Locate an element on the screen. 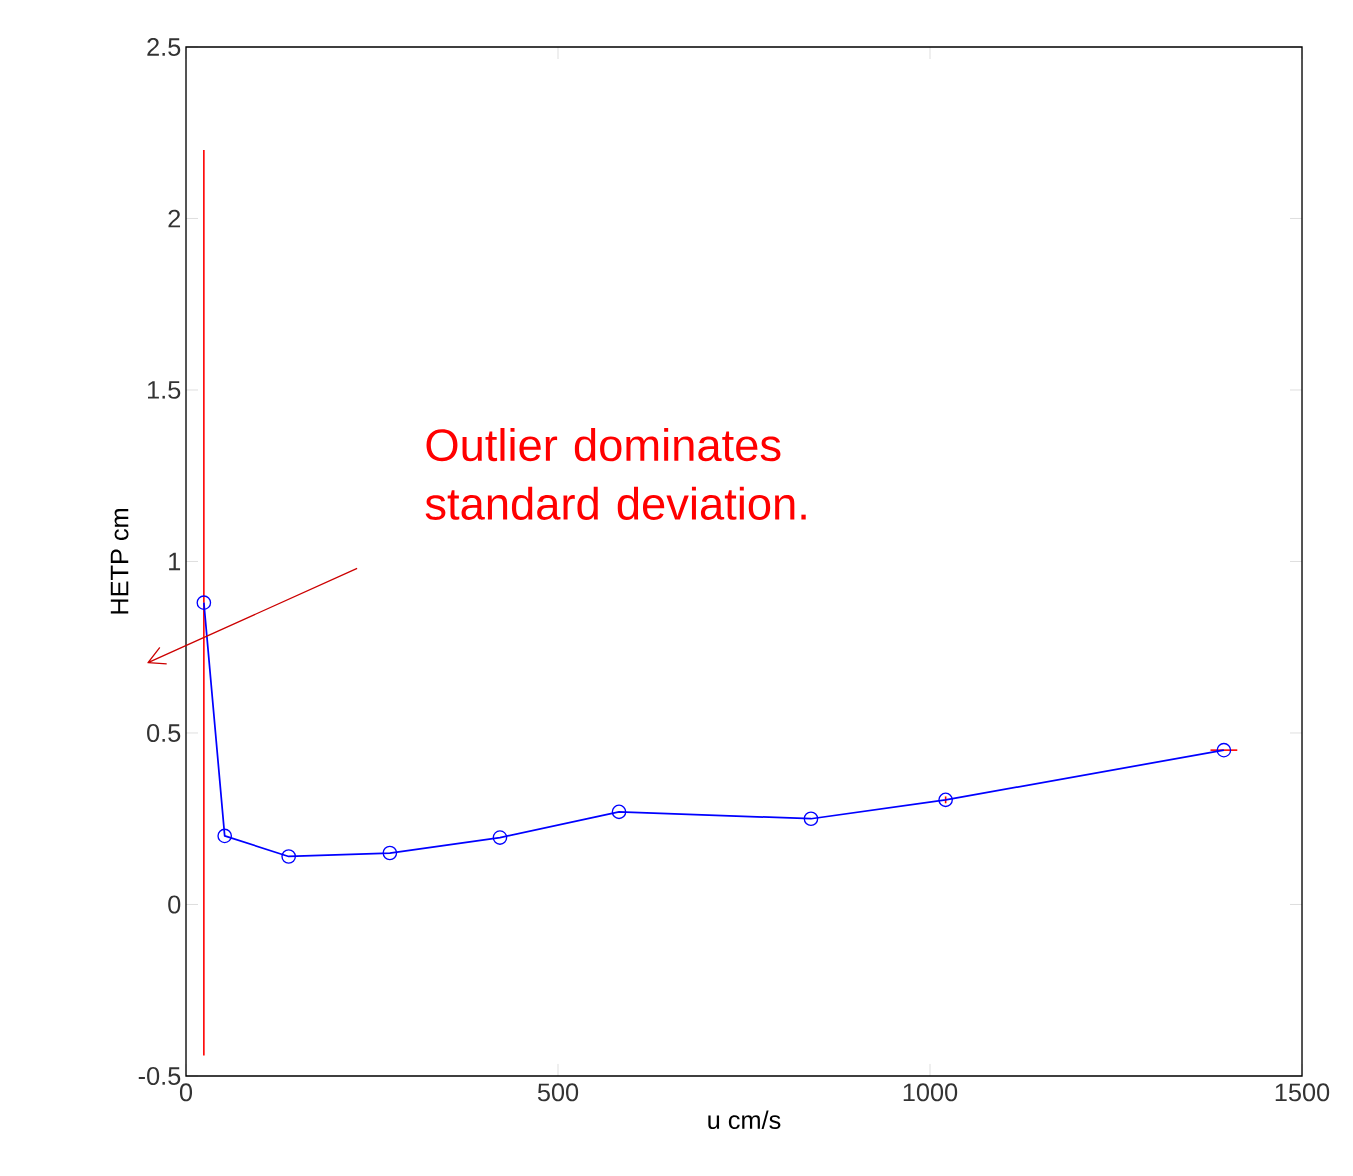 The width and height of the screenshot is (1353, 1176). y-tick-label: 1 is located at coordinates (175, 561).